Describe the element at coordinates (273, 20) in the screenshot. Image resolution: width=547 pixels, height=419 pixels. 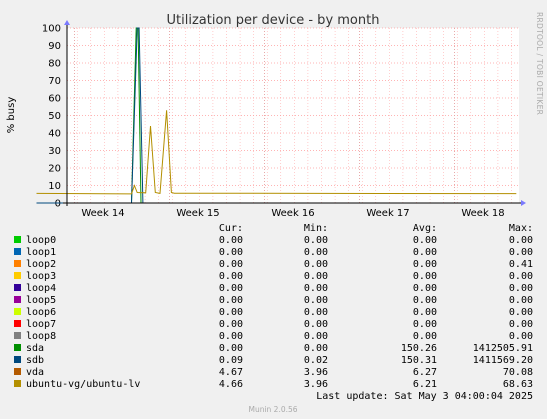
I see `chart-title: Utilization per device - by month` at that location.